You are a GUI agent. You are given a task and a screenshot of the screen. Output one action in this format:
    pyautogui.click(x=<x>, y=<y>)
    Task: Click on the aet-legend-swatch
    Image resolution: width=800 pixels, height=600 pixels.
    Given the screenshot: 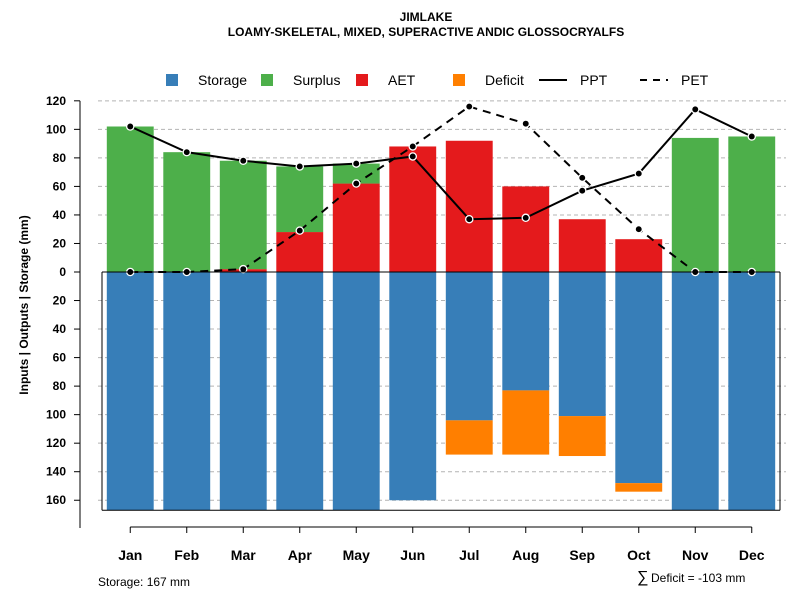 What is the action you would take?
    pyautogui.click(x=362, y=80)
    